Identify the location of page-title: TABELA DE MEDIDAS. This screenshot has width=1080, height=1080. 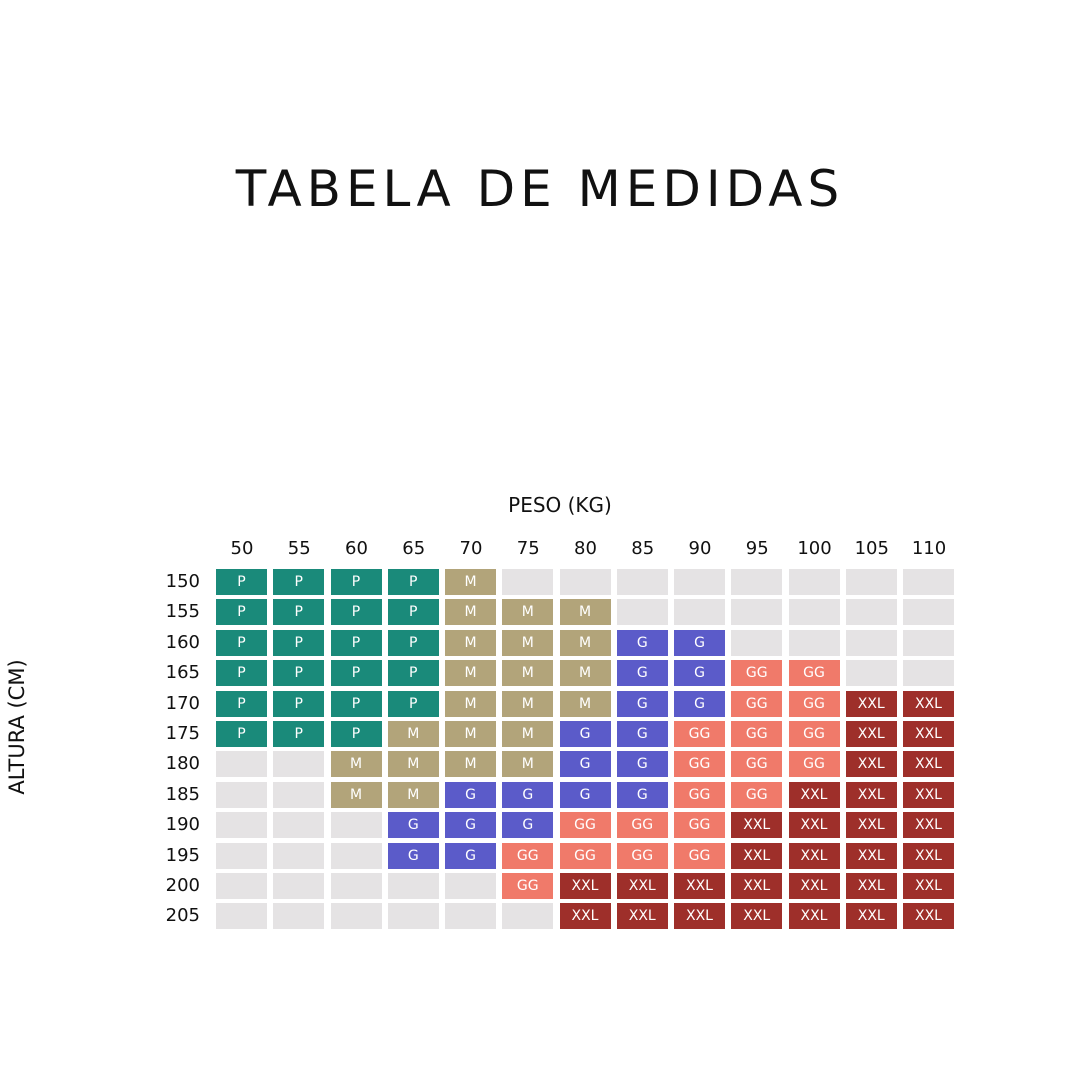
(540, 189).